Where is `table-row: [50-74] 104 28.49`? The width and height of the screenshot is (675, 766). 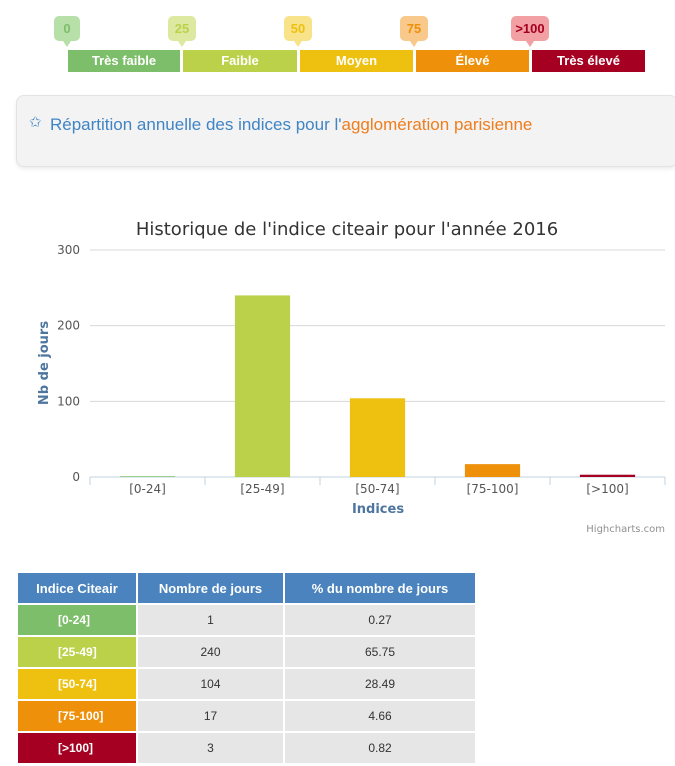
table-row: [50-74] 104 28.49 is located at coordinates (247, 683).